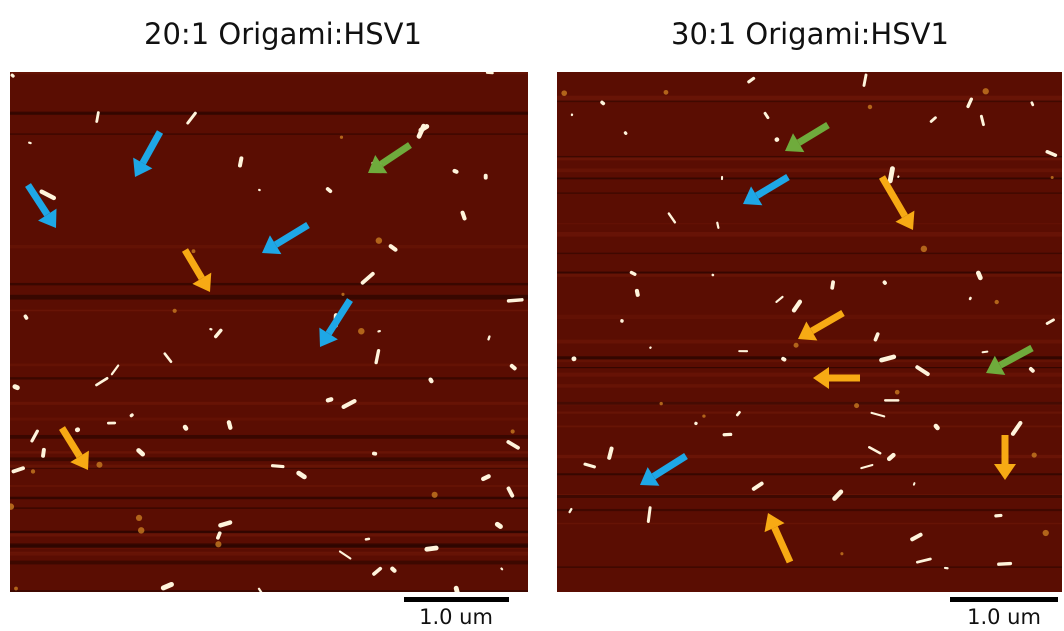 This screenshot has width=1064, height=631. Describe the element at coordinates (283, 34) in the screenshot. I see `panel-title: 20:1 Origami:HSV1` at that location.